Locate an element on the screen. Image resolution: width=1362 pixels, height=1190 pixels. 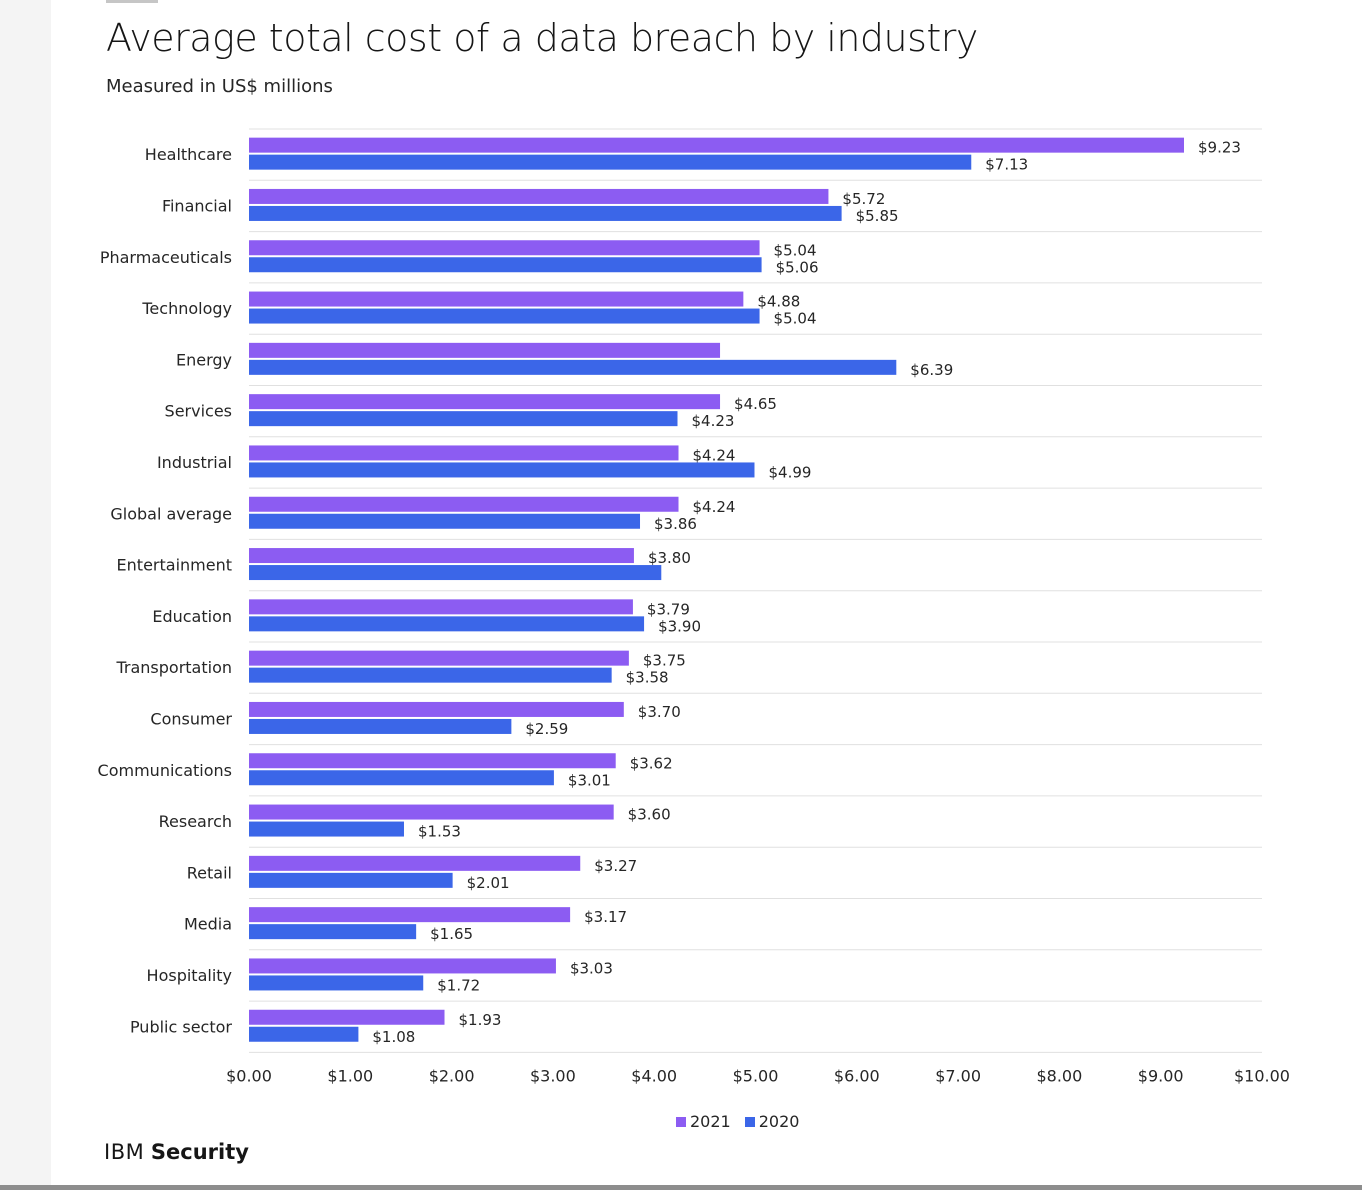
category-label: Public sector is located at coordinates (181, 1026).